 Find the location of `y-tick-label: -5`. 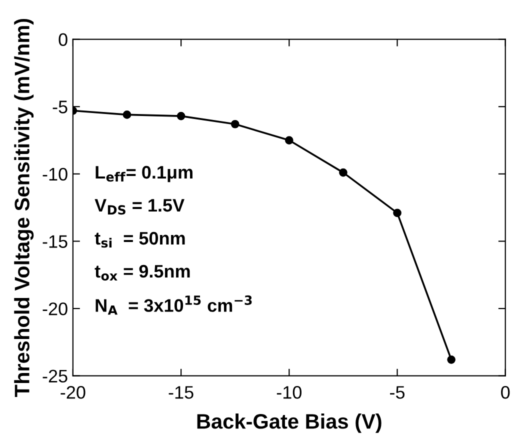

y-tick-label: -5 is located at coordinates (60, 107).